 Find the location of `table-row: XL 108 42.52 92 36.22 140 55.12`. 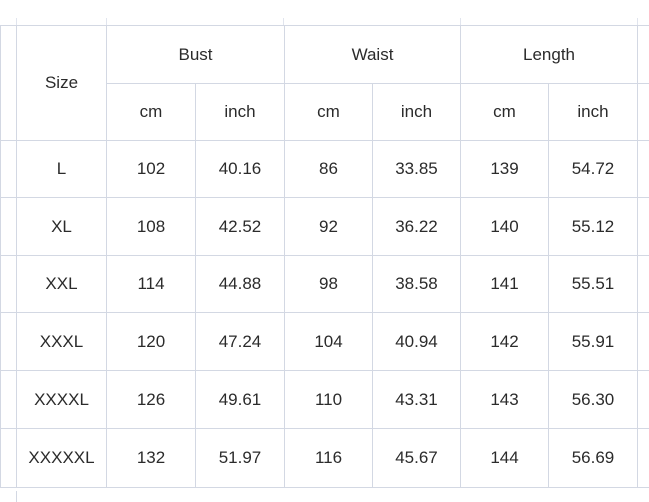

table-row: XL 108 42.52 92 36.22 140 55.12 is located at coordinates (324, 226).